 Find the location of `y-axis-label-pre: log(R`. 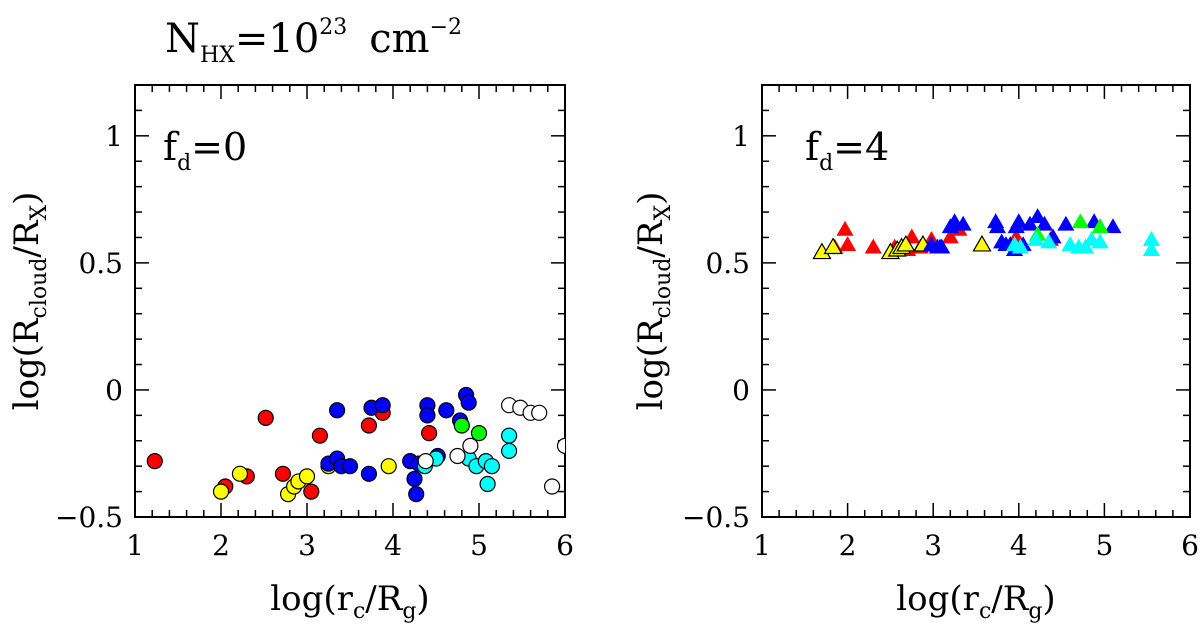

y-axis-label-pre: log(R is located at coordinates (27, 363).